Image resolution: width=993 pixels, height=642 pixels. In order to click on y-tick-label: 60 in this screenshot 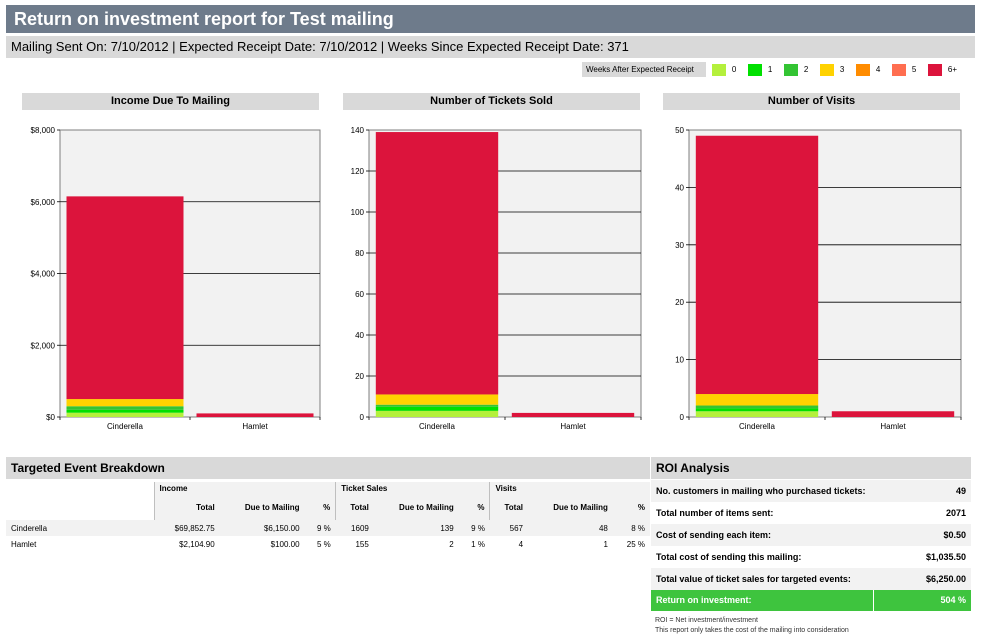, I will do `click(359, 294)`.